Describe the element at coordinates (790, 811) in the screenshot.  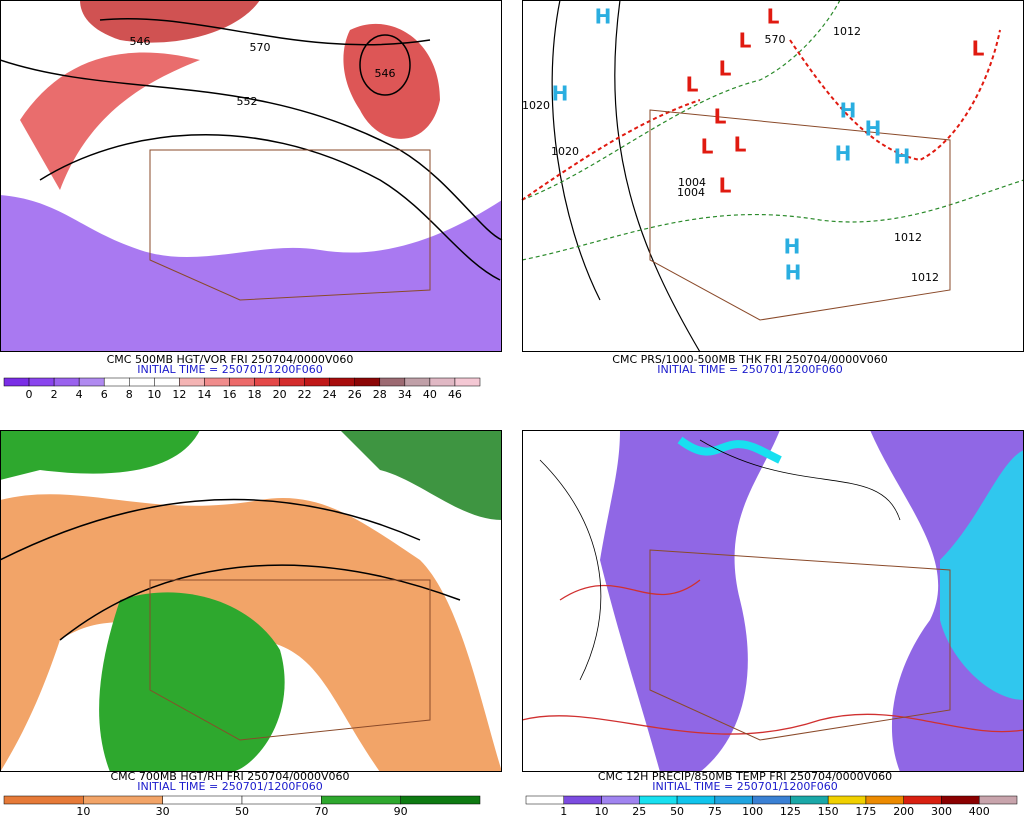
I see `colorbar-label: 125` at that location.